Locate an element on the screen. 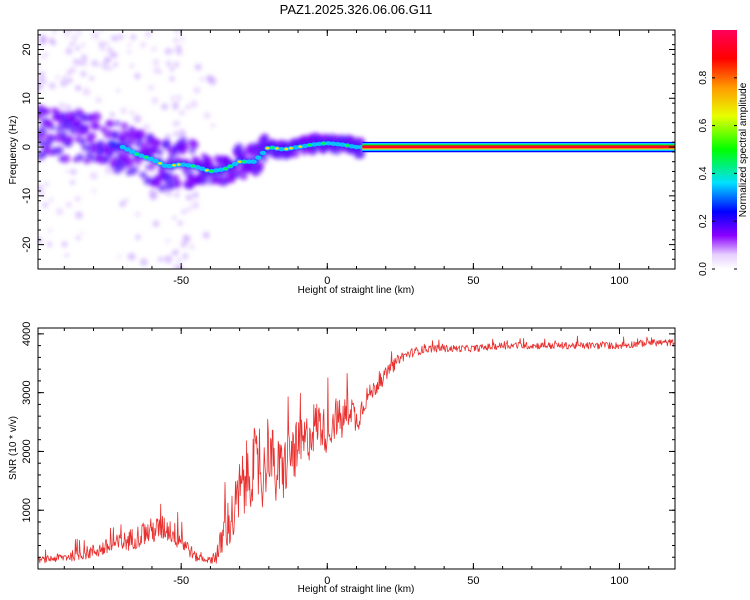 This screenshot has width=750, height=600. spectrogram-signal-cloud is located at coordinates (202, 148).